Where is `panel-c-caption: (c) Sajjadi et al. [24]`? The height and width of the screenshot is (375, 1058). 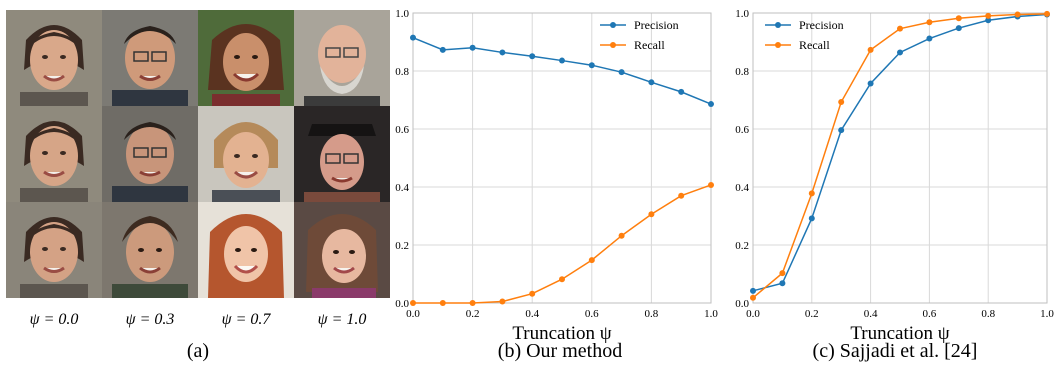 panel-c-caption: (c) Sajjadi et al. [24] is located at coordinates (895, 351).